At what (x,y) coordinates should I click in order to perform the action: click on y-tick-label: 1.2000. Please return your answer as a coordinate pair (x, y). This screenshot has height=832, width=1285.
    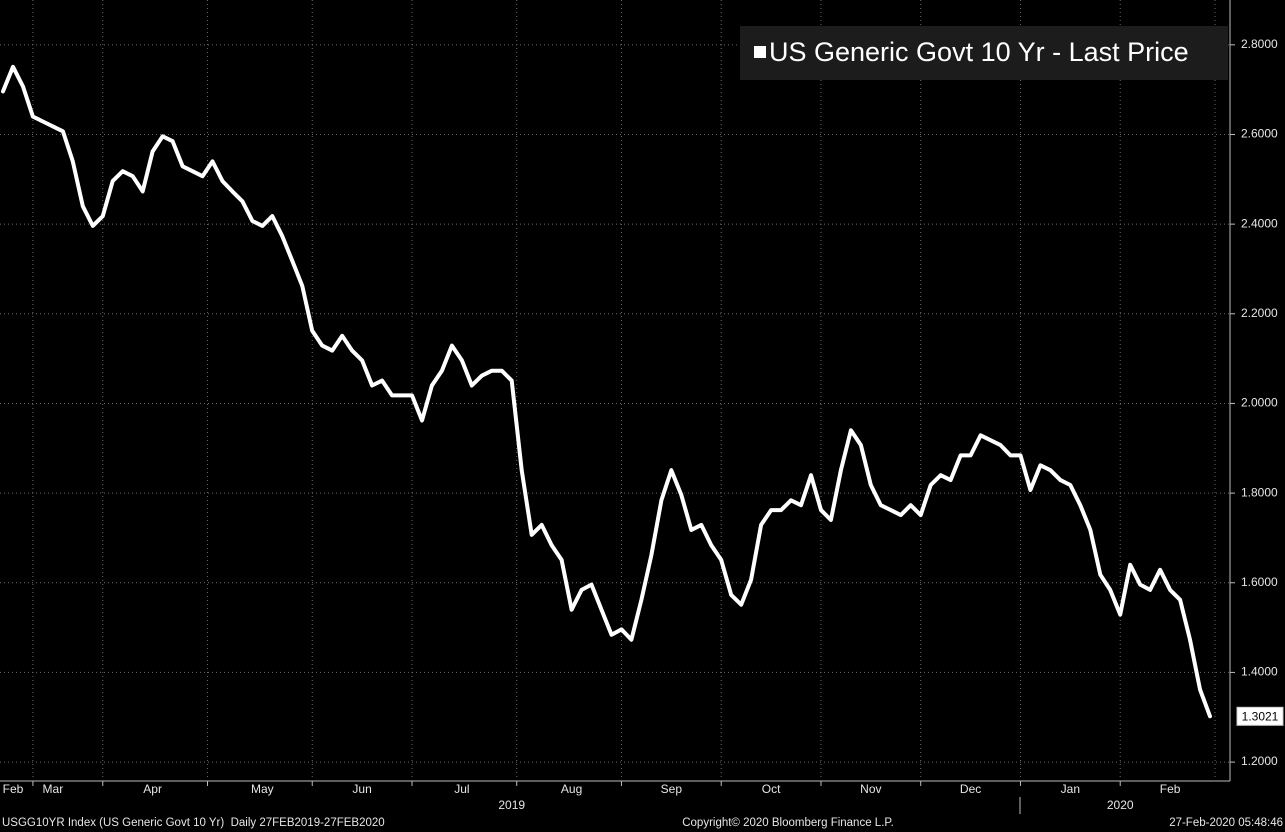
    Looking at the image, I should click on (1259, 761).